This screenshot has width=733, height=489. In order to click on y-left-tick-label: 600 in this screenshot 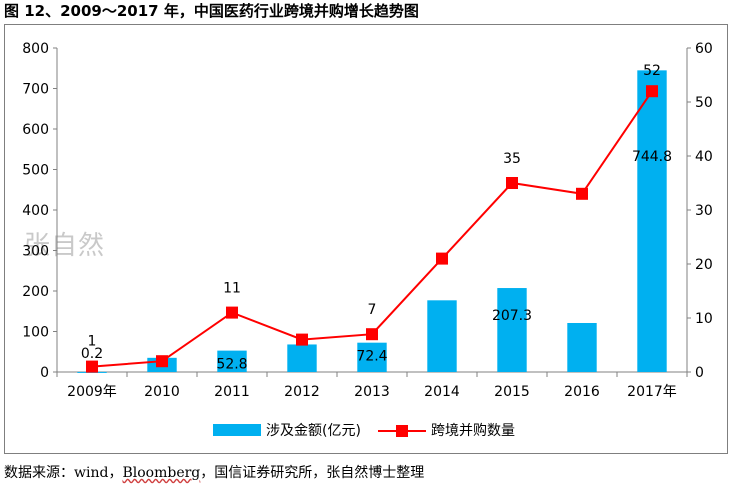, I will do `click(35, 130)`.